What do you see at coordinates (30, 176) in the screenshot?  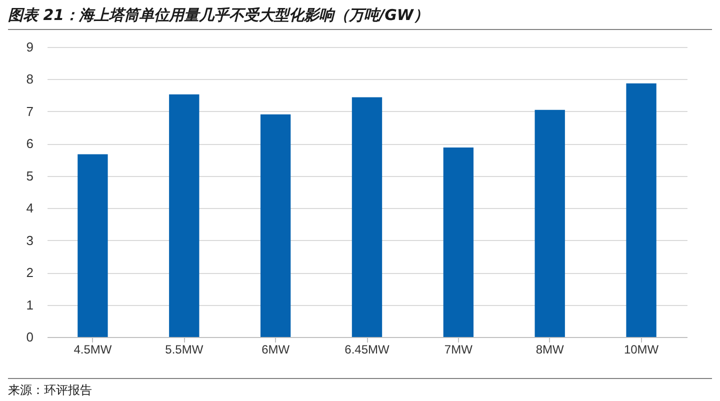 I see `y-tick-label: 5` at bounding box center [30, 176].